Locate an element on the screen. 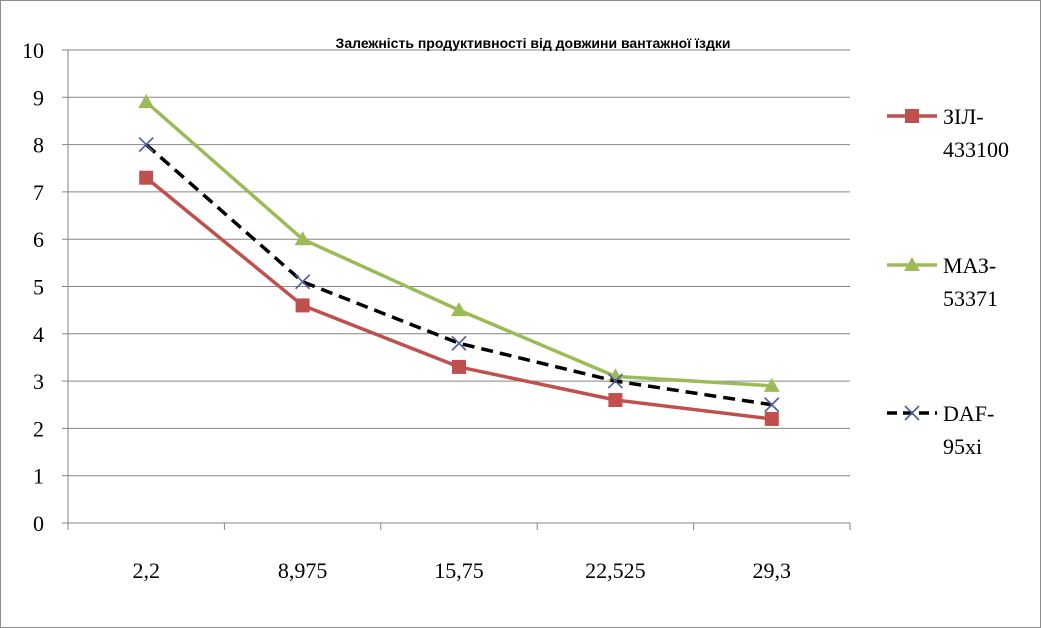 This screenshot has width=1041, height=628. legend-label: 95xi is located at coordinates (962, 446).